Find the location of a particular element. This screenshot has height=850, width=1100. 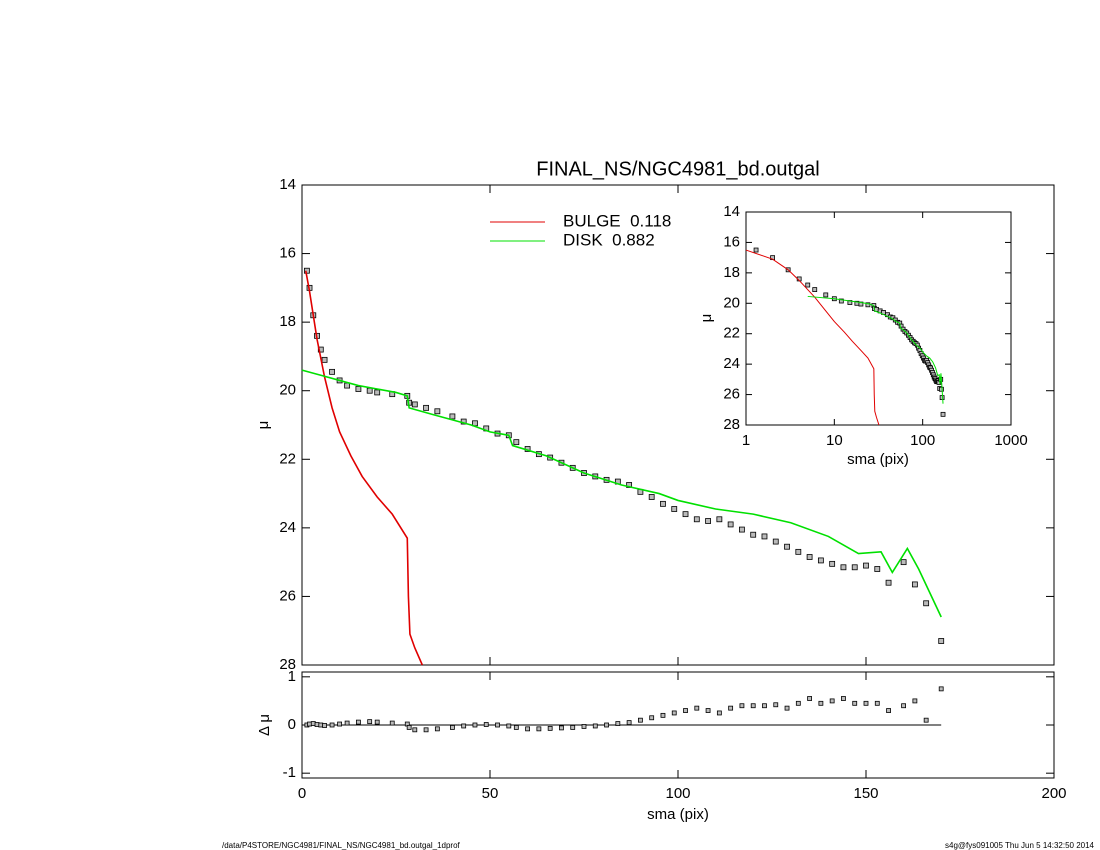

y-tick-label: 22 is located at coordinates (287, 458).